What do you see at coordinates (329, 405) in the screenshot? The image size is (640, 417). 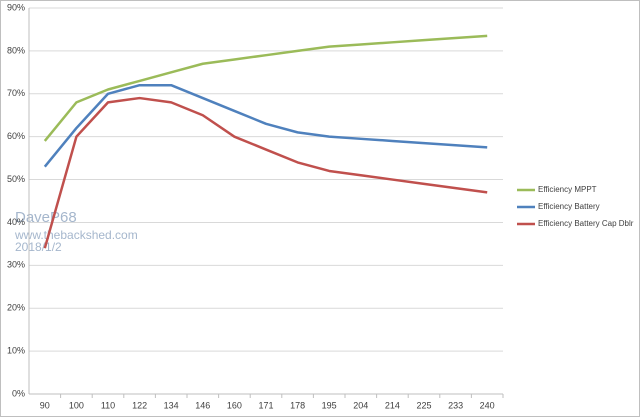 I see `x-tick-label: 195` at bounding box center [329, 405].